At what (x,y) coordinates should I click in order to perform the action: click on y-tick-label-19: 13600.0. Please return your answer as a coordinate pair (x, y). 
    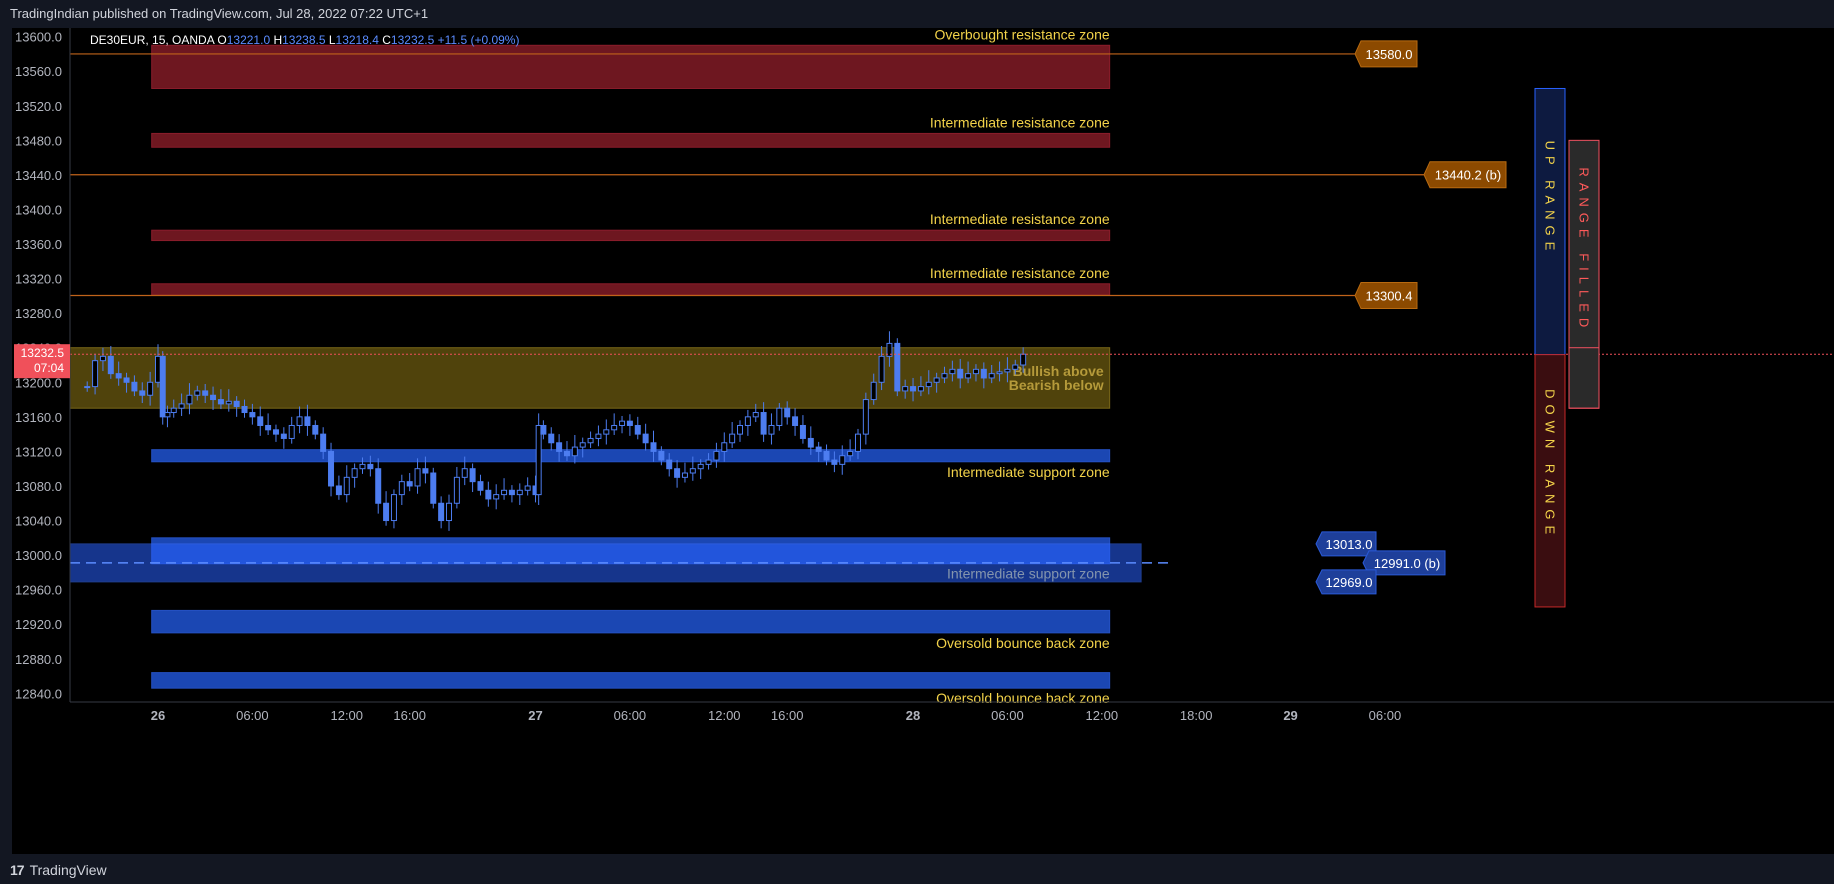
    Looking at the image, I should click on (38, 37).